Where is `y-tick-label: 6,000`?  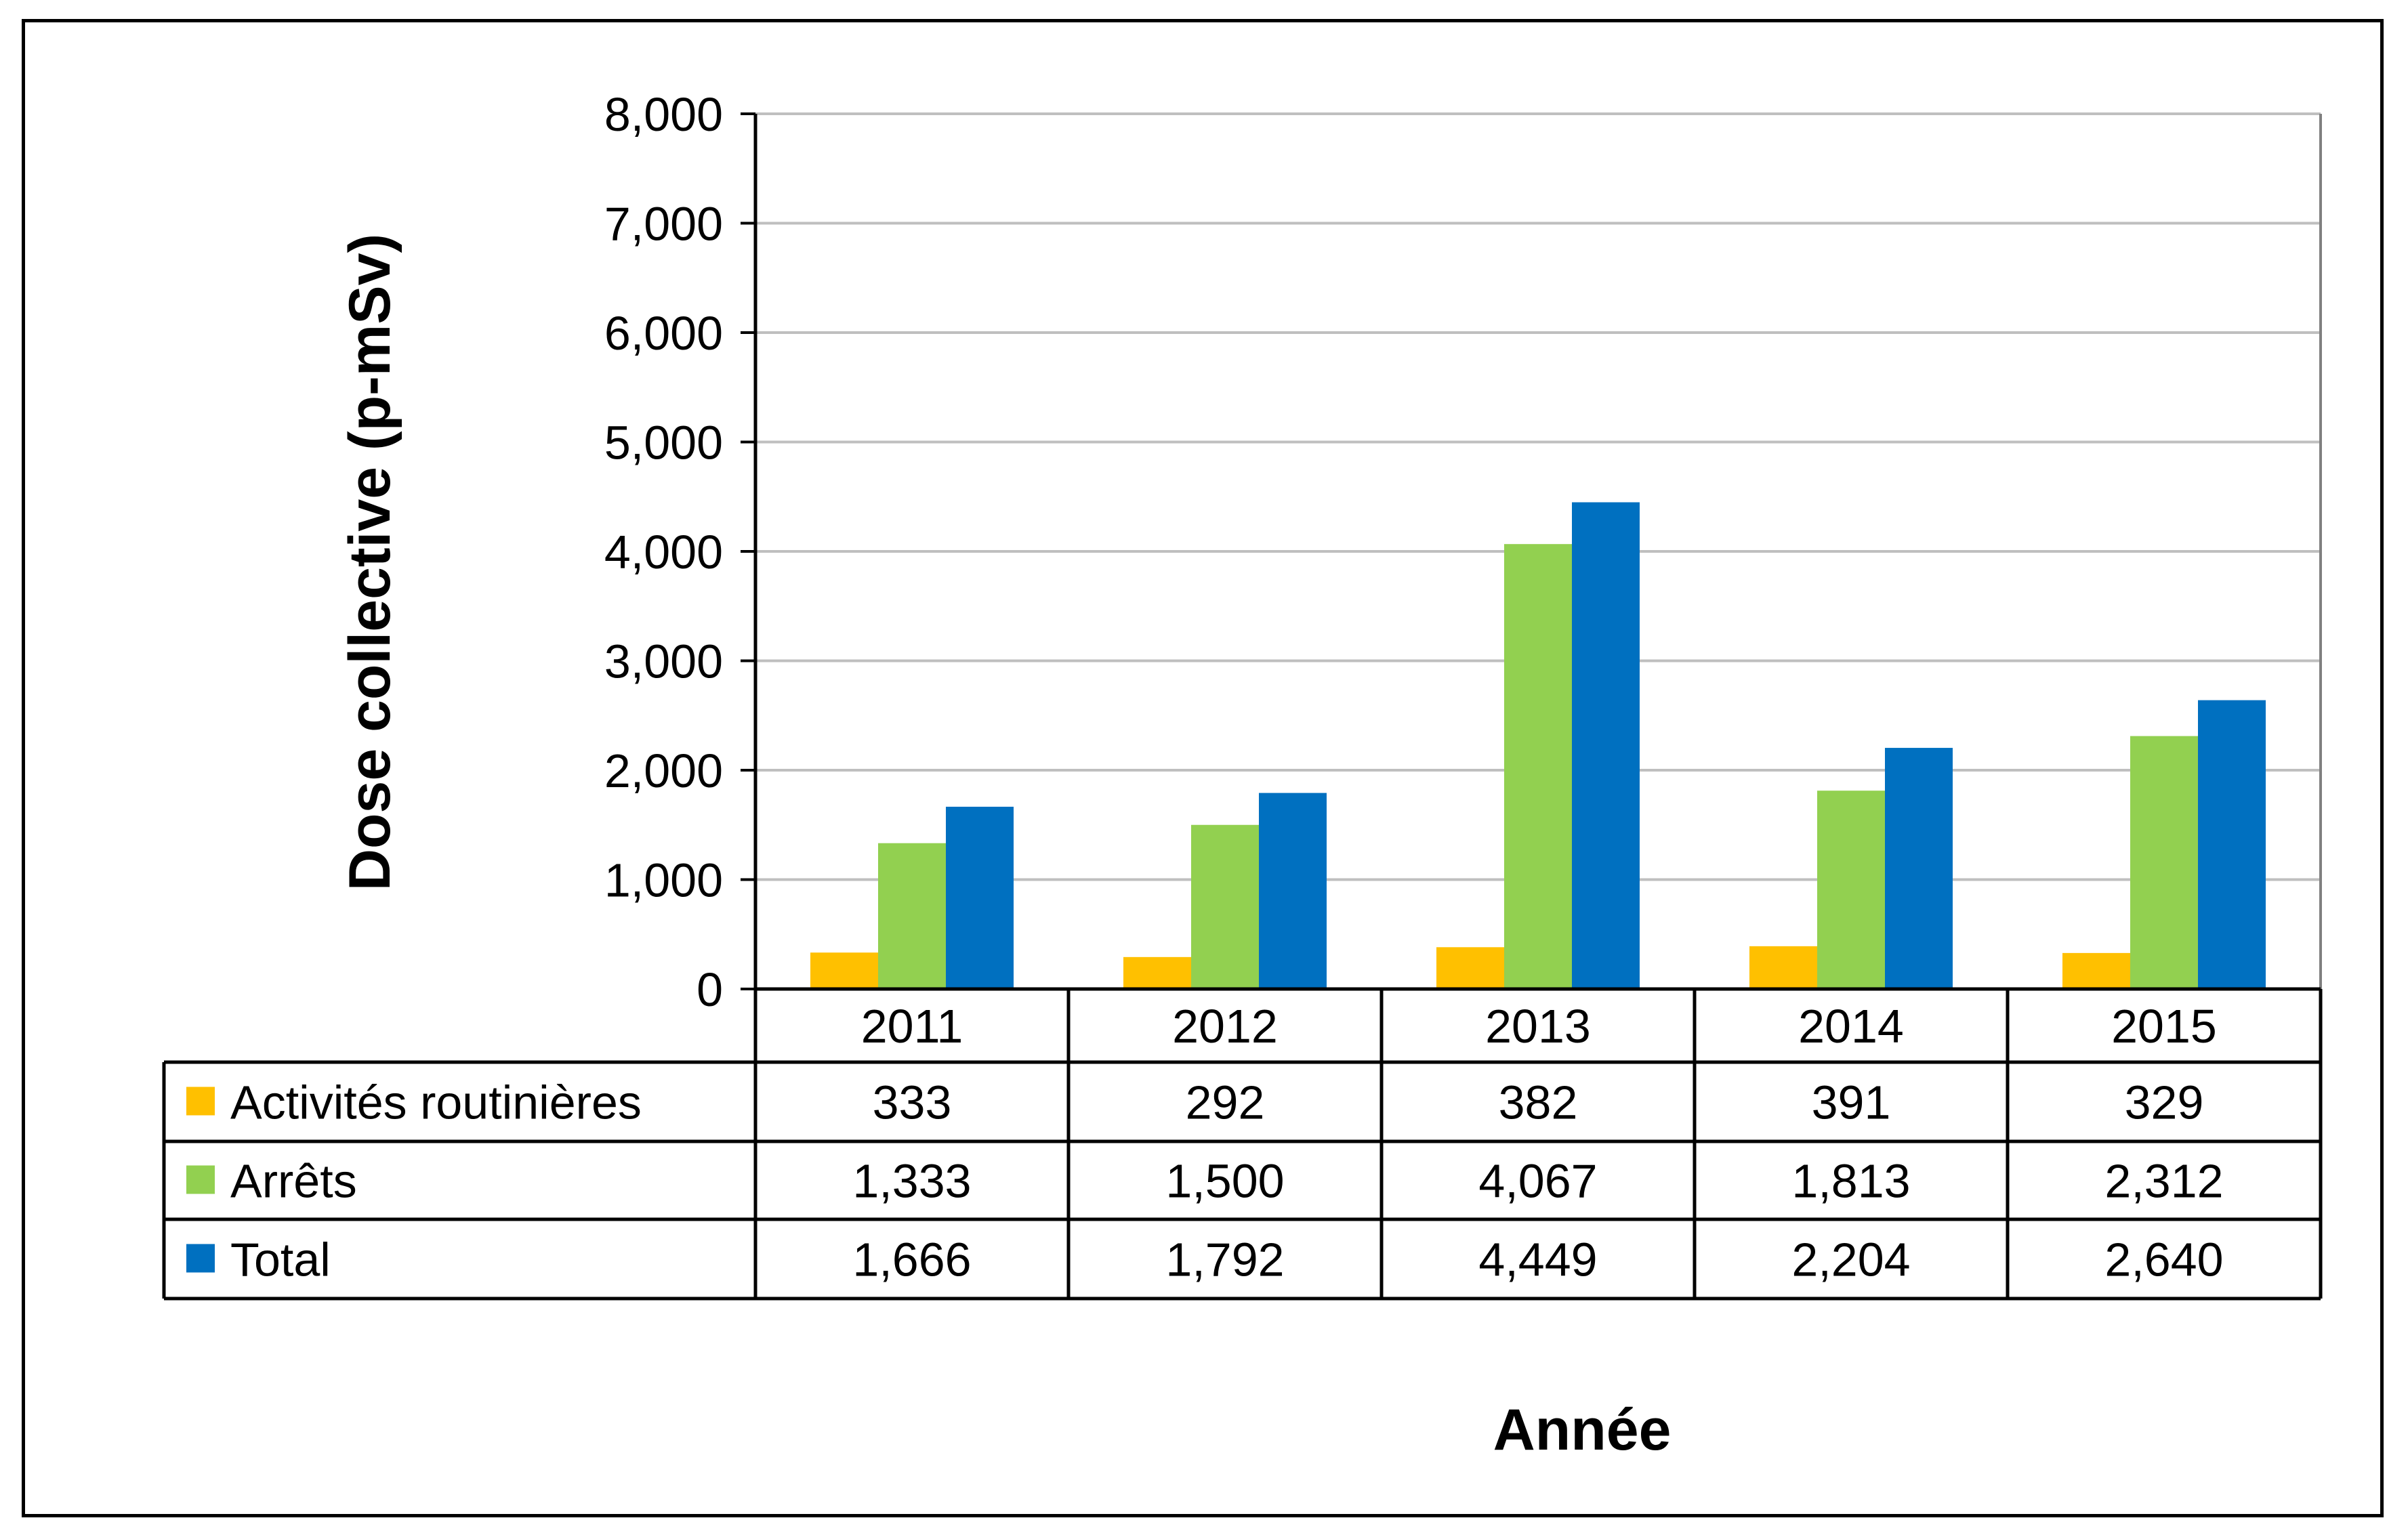
y-tick-label: 6,000 is located at coordinates (663, 333).